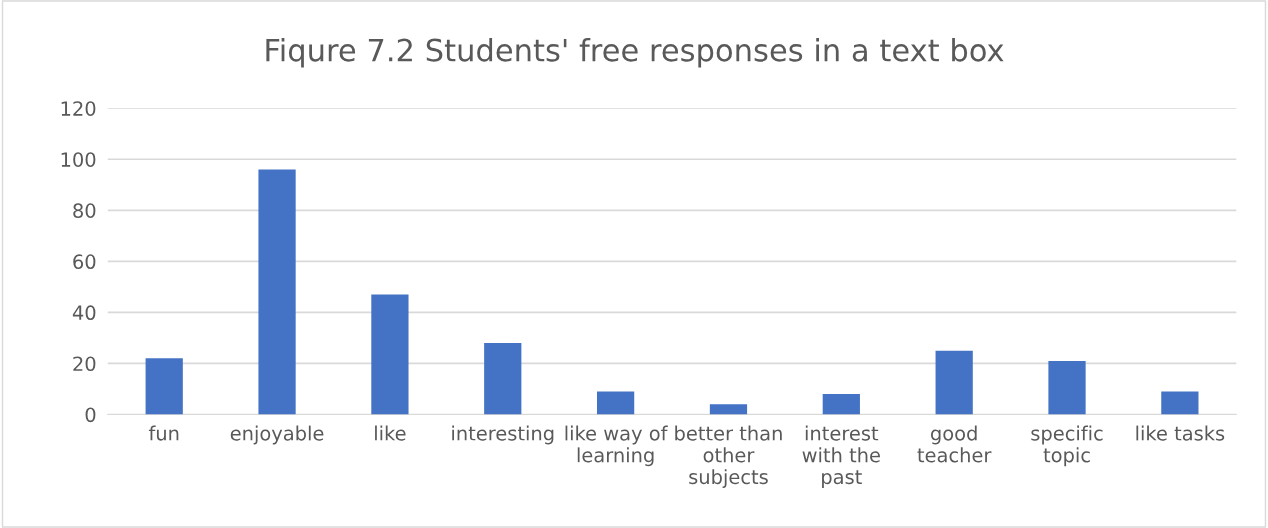 This screenshot has height=528, width=1268. Describe the element at coordinates (78, 159) in the screenshot. I see `y-tick-label: 100` at that location.